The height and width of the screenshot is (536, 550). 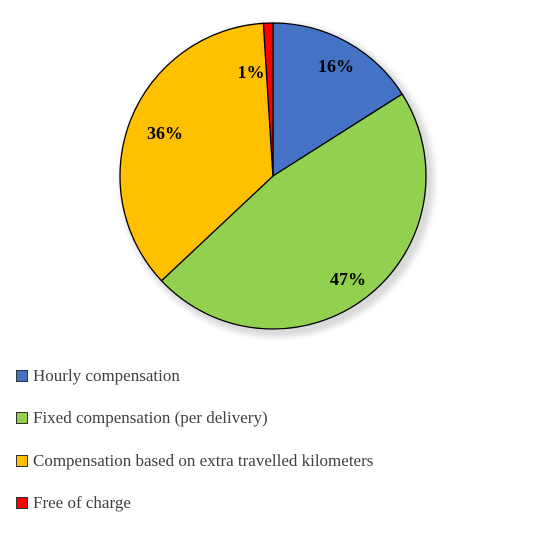 I want to click on data-label-hourly-compensation: 16%, so click(x=336, y=66).